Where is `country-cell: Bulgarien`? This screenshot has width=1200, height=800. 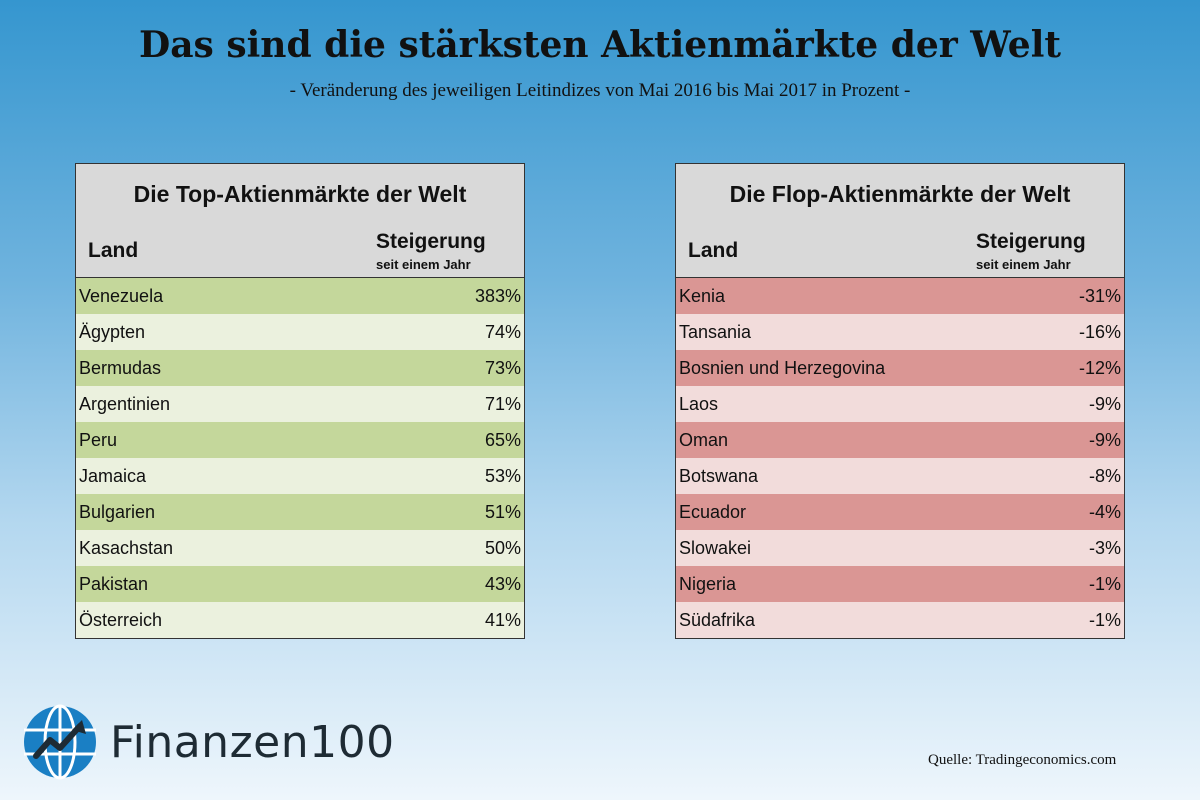
country-cell: Bulgarien is located at coordinates (117, 512).